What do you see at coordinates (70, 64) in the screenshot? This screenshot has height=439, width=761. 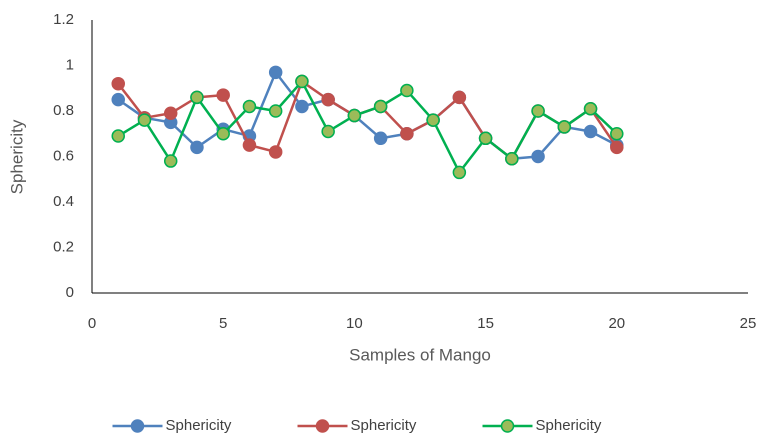 I see `y-tick-label: 1` at bounding box center [70, 64].